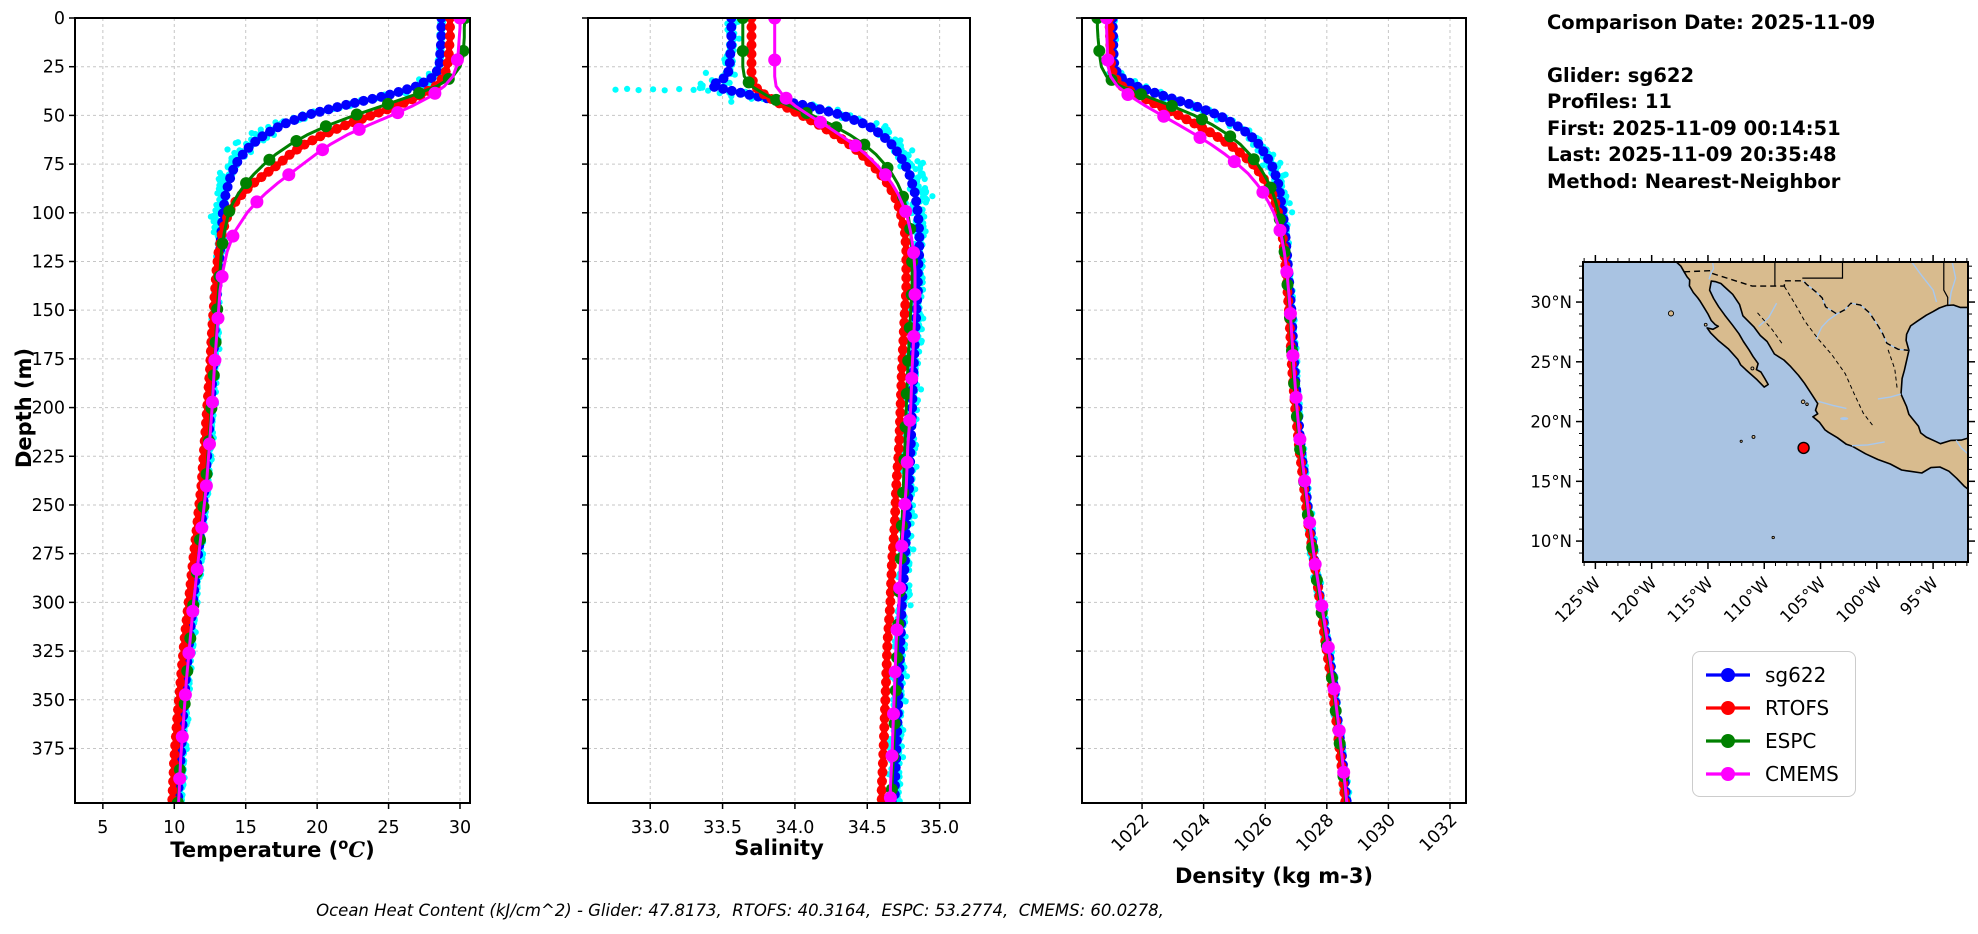 The image size is (1978, 934). I want to click on svg-text: 95°W, so click(1919, 596).